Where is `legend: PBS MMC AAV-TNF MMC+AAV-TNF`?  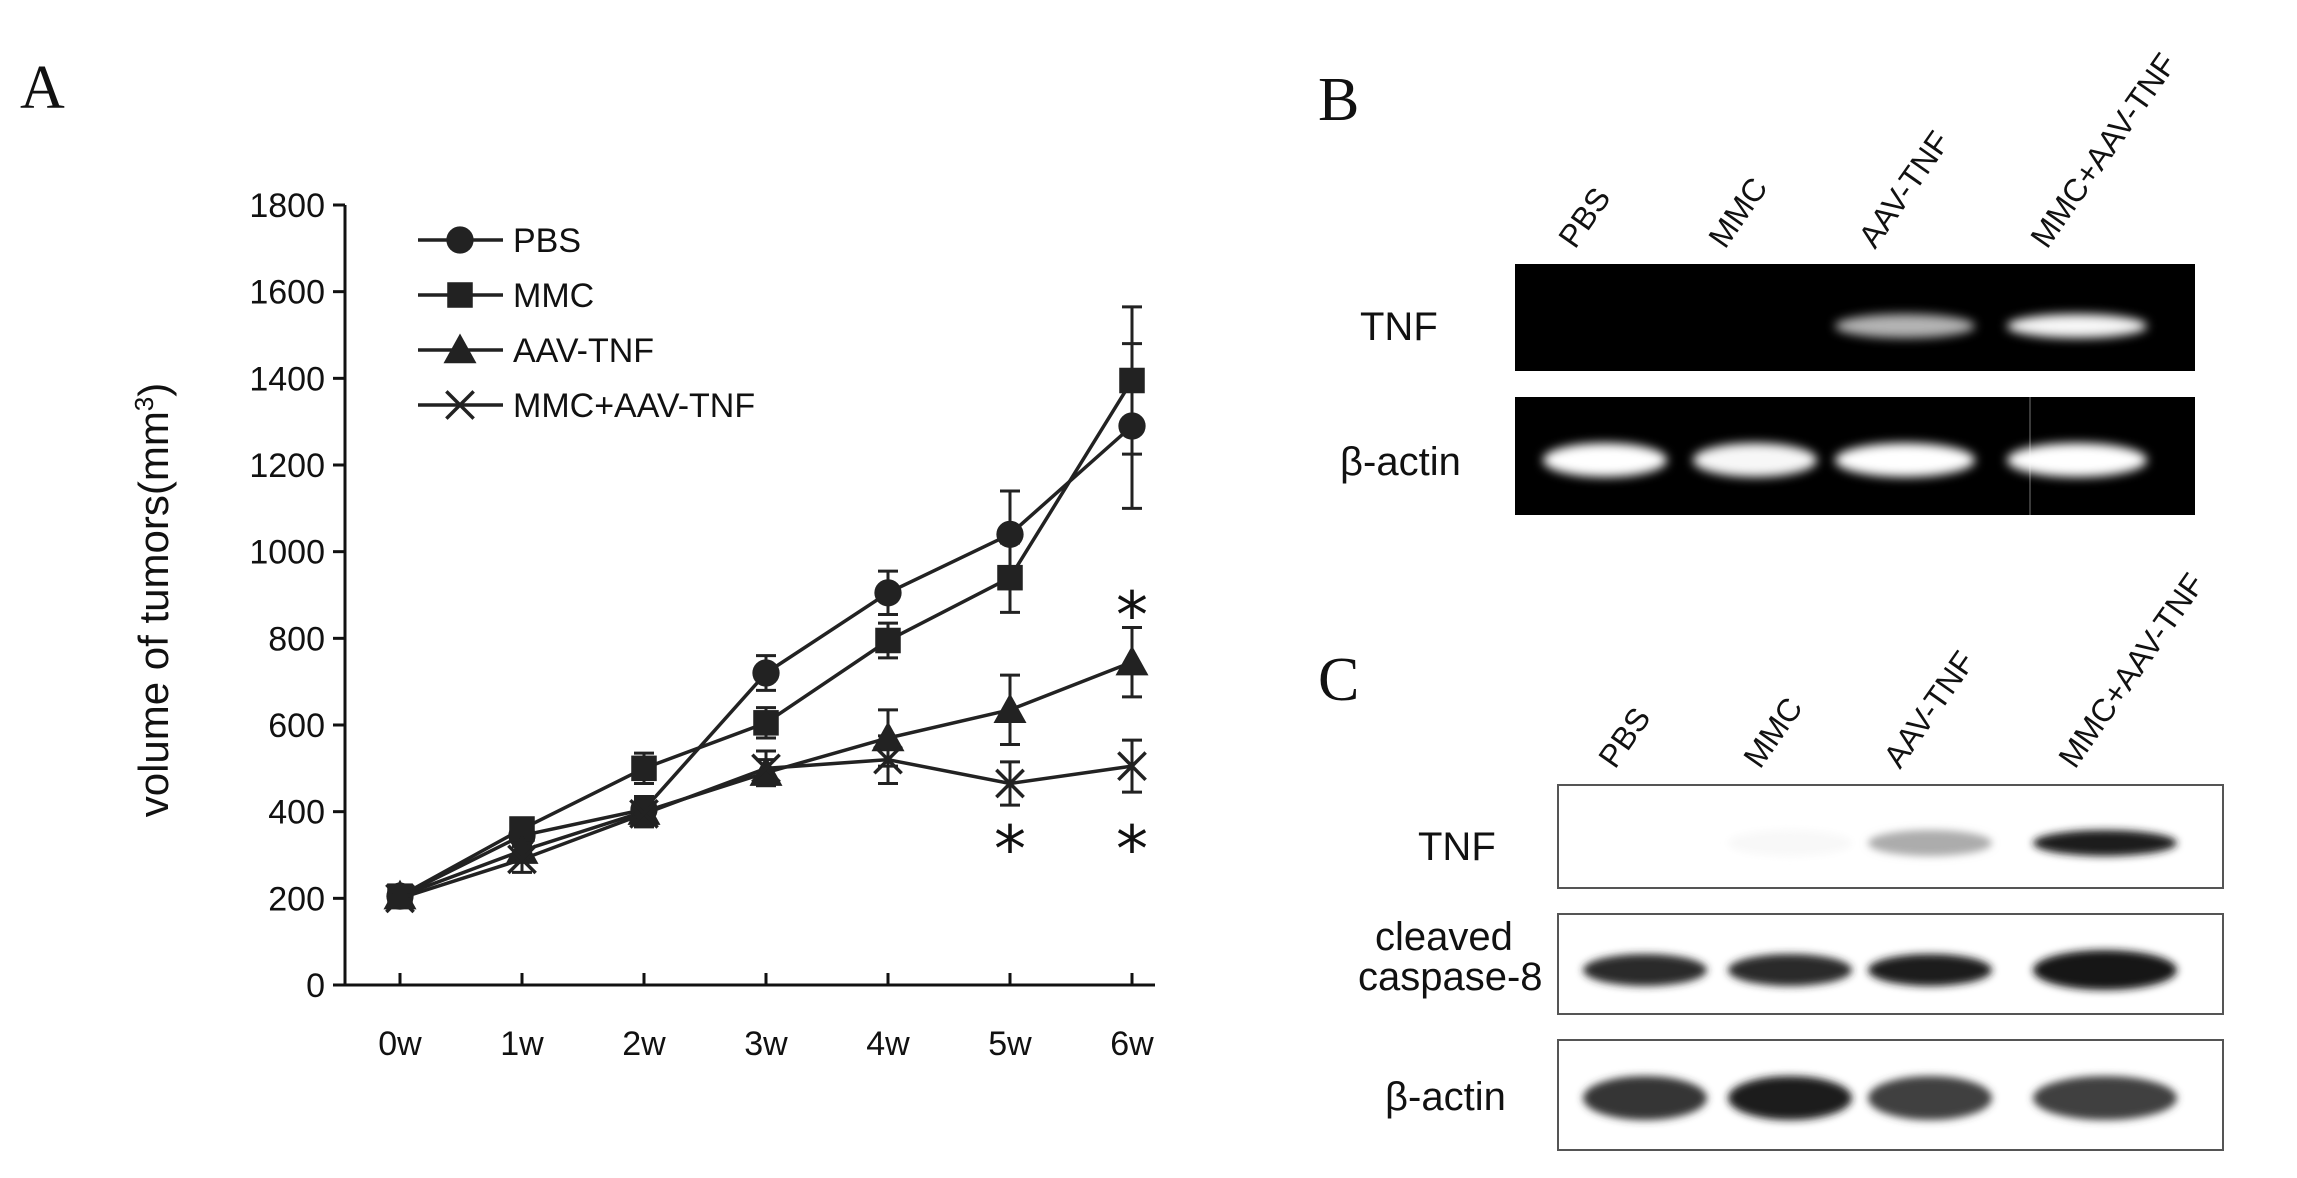
legend: PBS MMC AAV-TNF MMC+AAV-TNF is located at coordinates (586, 323).